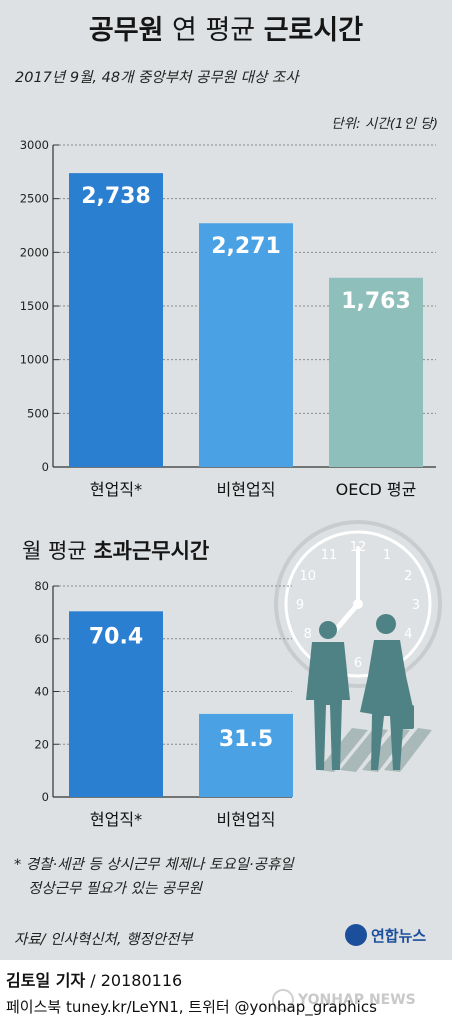  I want to click on y-tick-label: 80, so click(41, 586).